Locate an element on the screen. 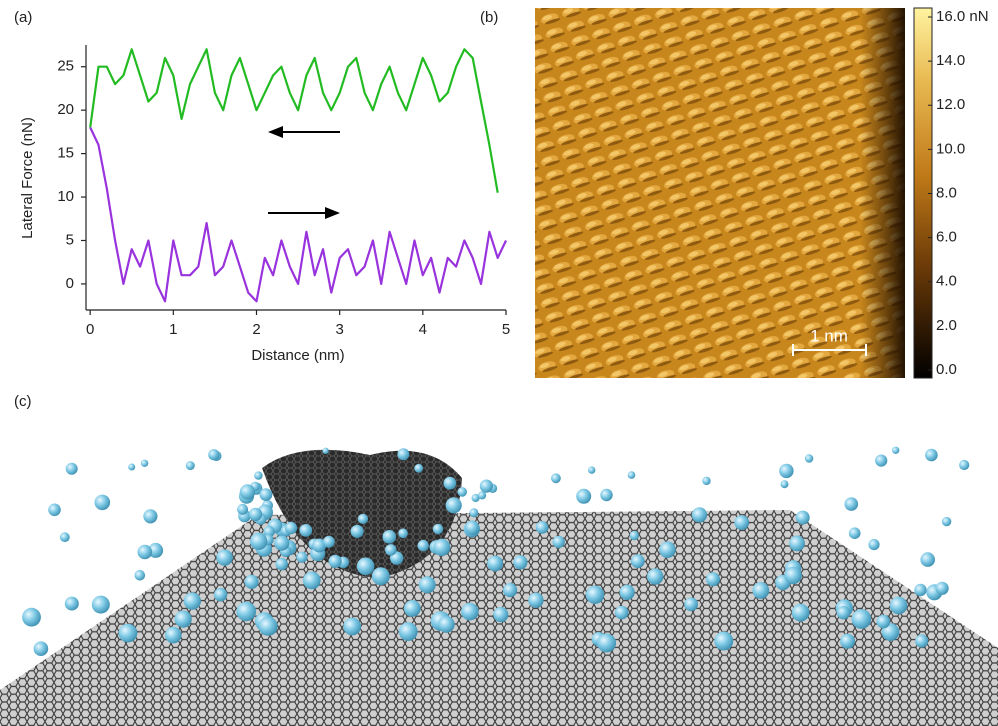  colorbar-tick-label: 16.0 nN is located at coordinates (962, 16).